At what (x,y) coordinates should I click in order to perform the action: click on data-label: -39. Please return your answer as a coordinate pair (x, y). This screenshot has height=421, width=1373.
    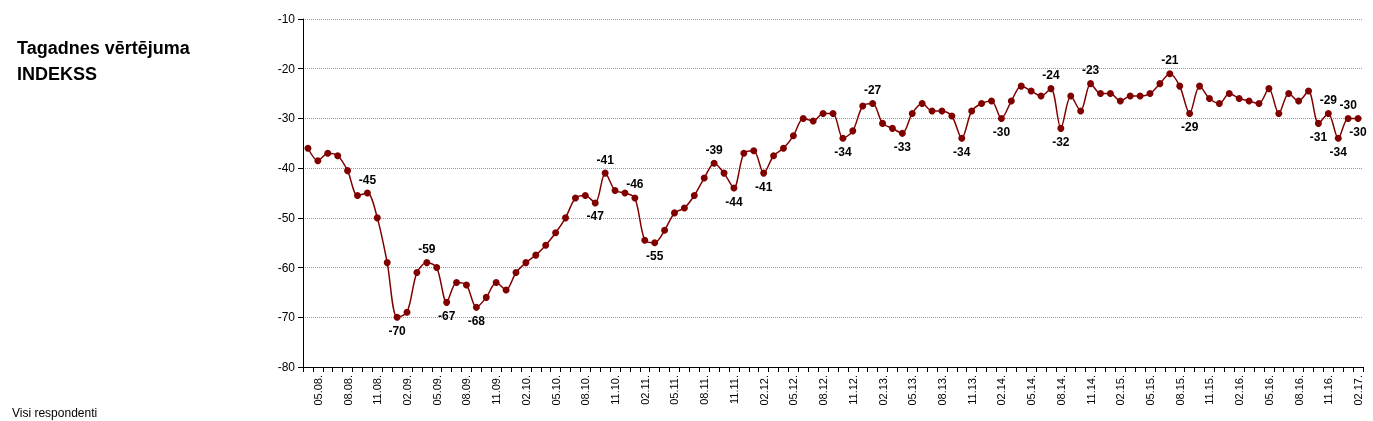
    Looking at the image, I should click on (714, 149).